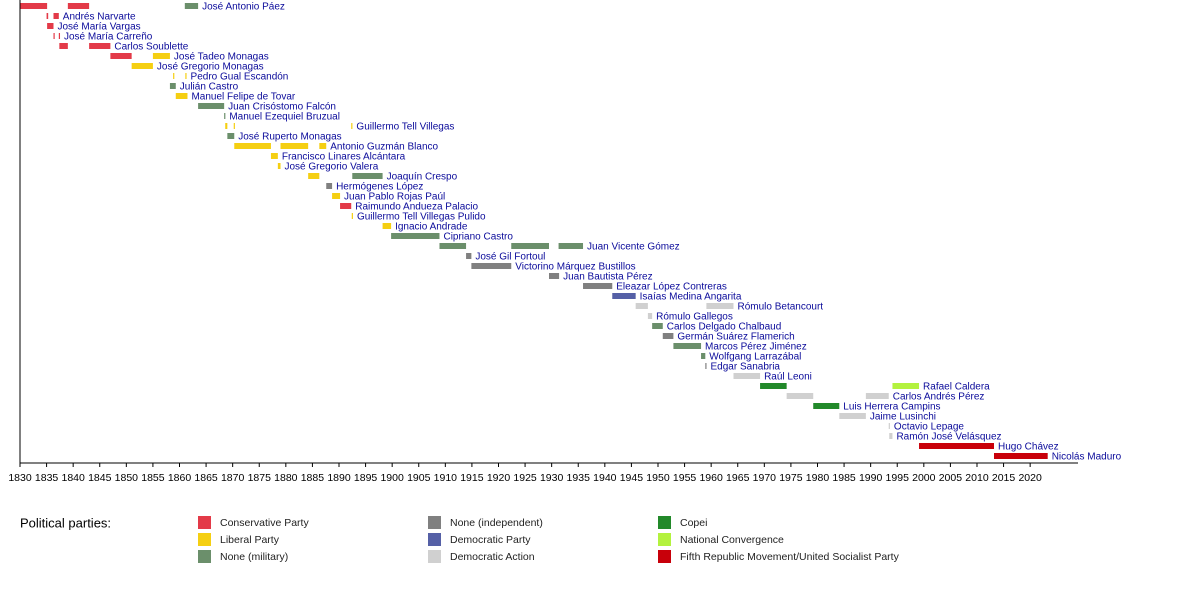 The width and height of the screenshot is (1200, 613). What do you see at coordinates (756, 347) in the screenshot?
I see `president-name: Marcos Pérez Jiménez` at bounding box center [756, 347].